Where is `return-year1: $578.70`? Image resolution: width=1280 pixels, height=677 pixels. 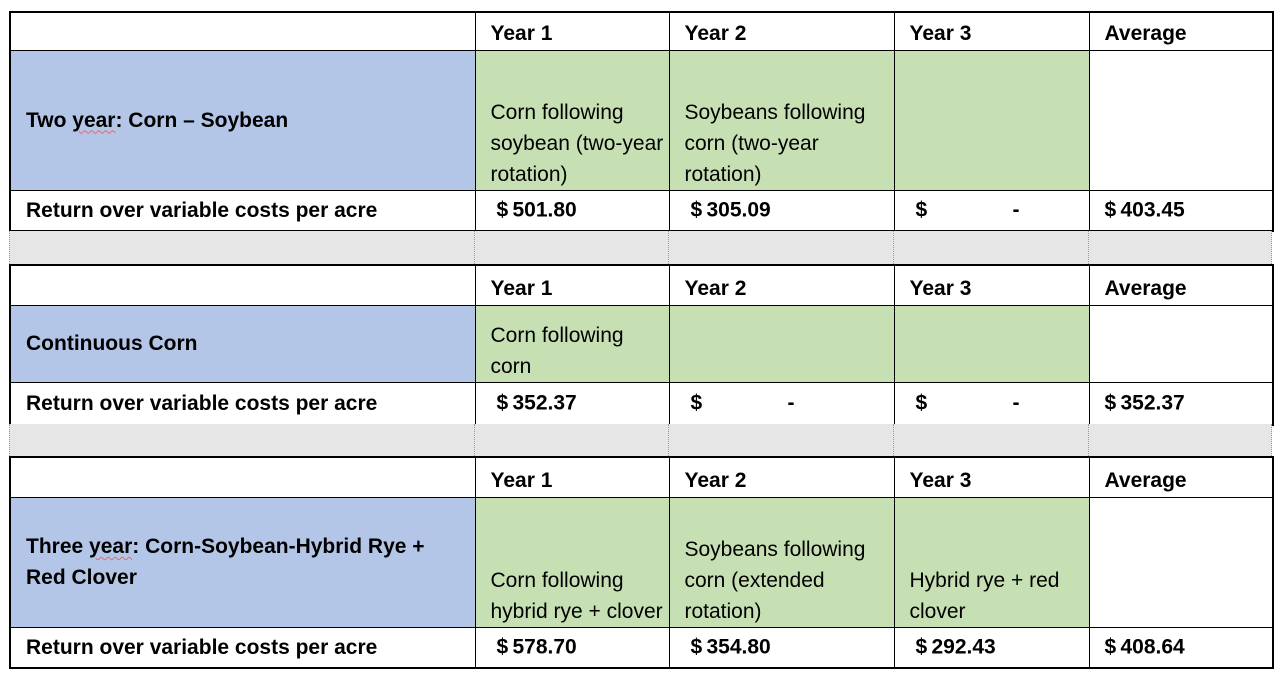 return-year1: $578.70 is located at coordinates (572, 647).